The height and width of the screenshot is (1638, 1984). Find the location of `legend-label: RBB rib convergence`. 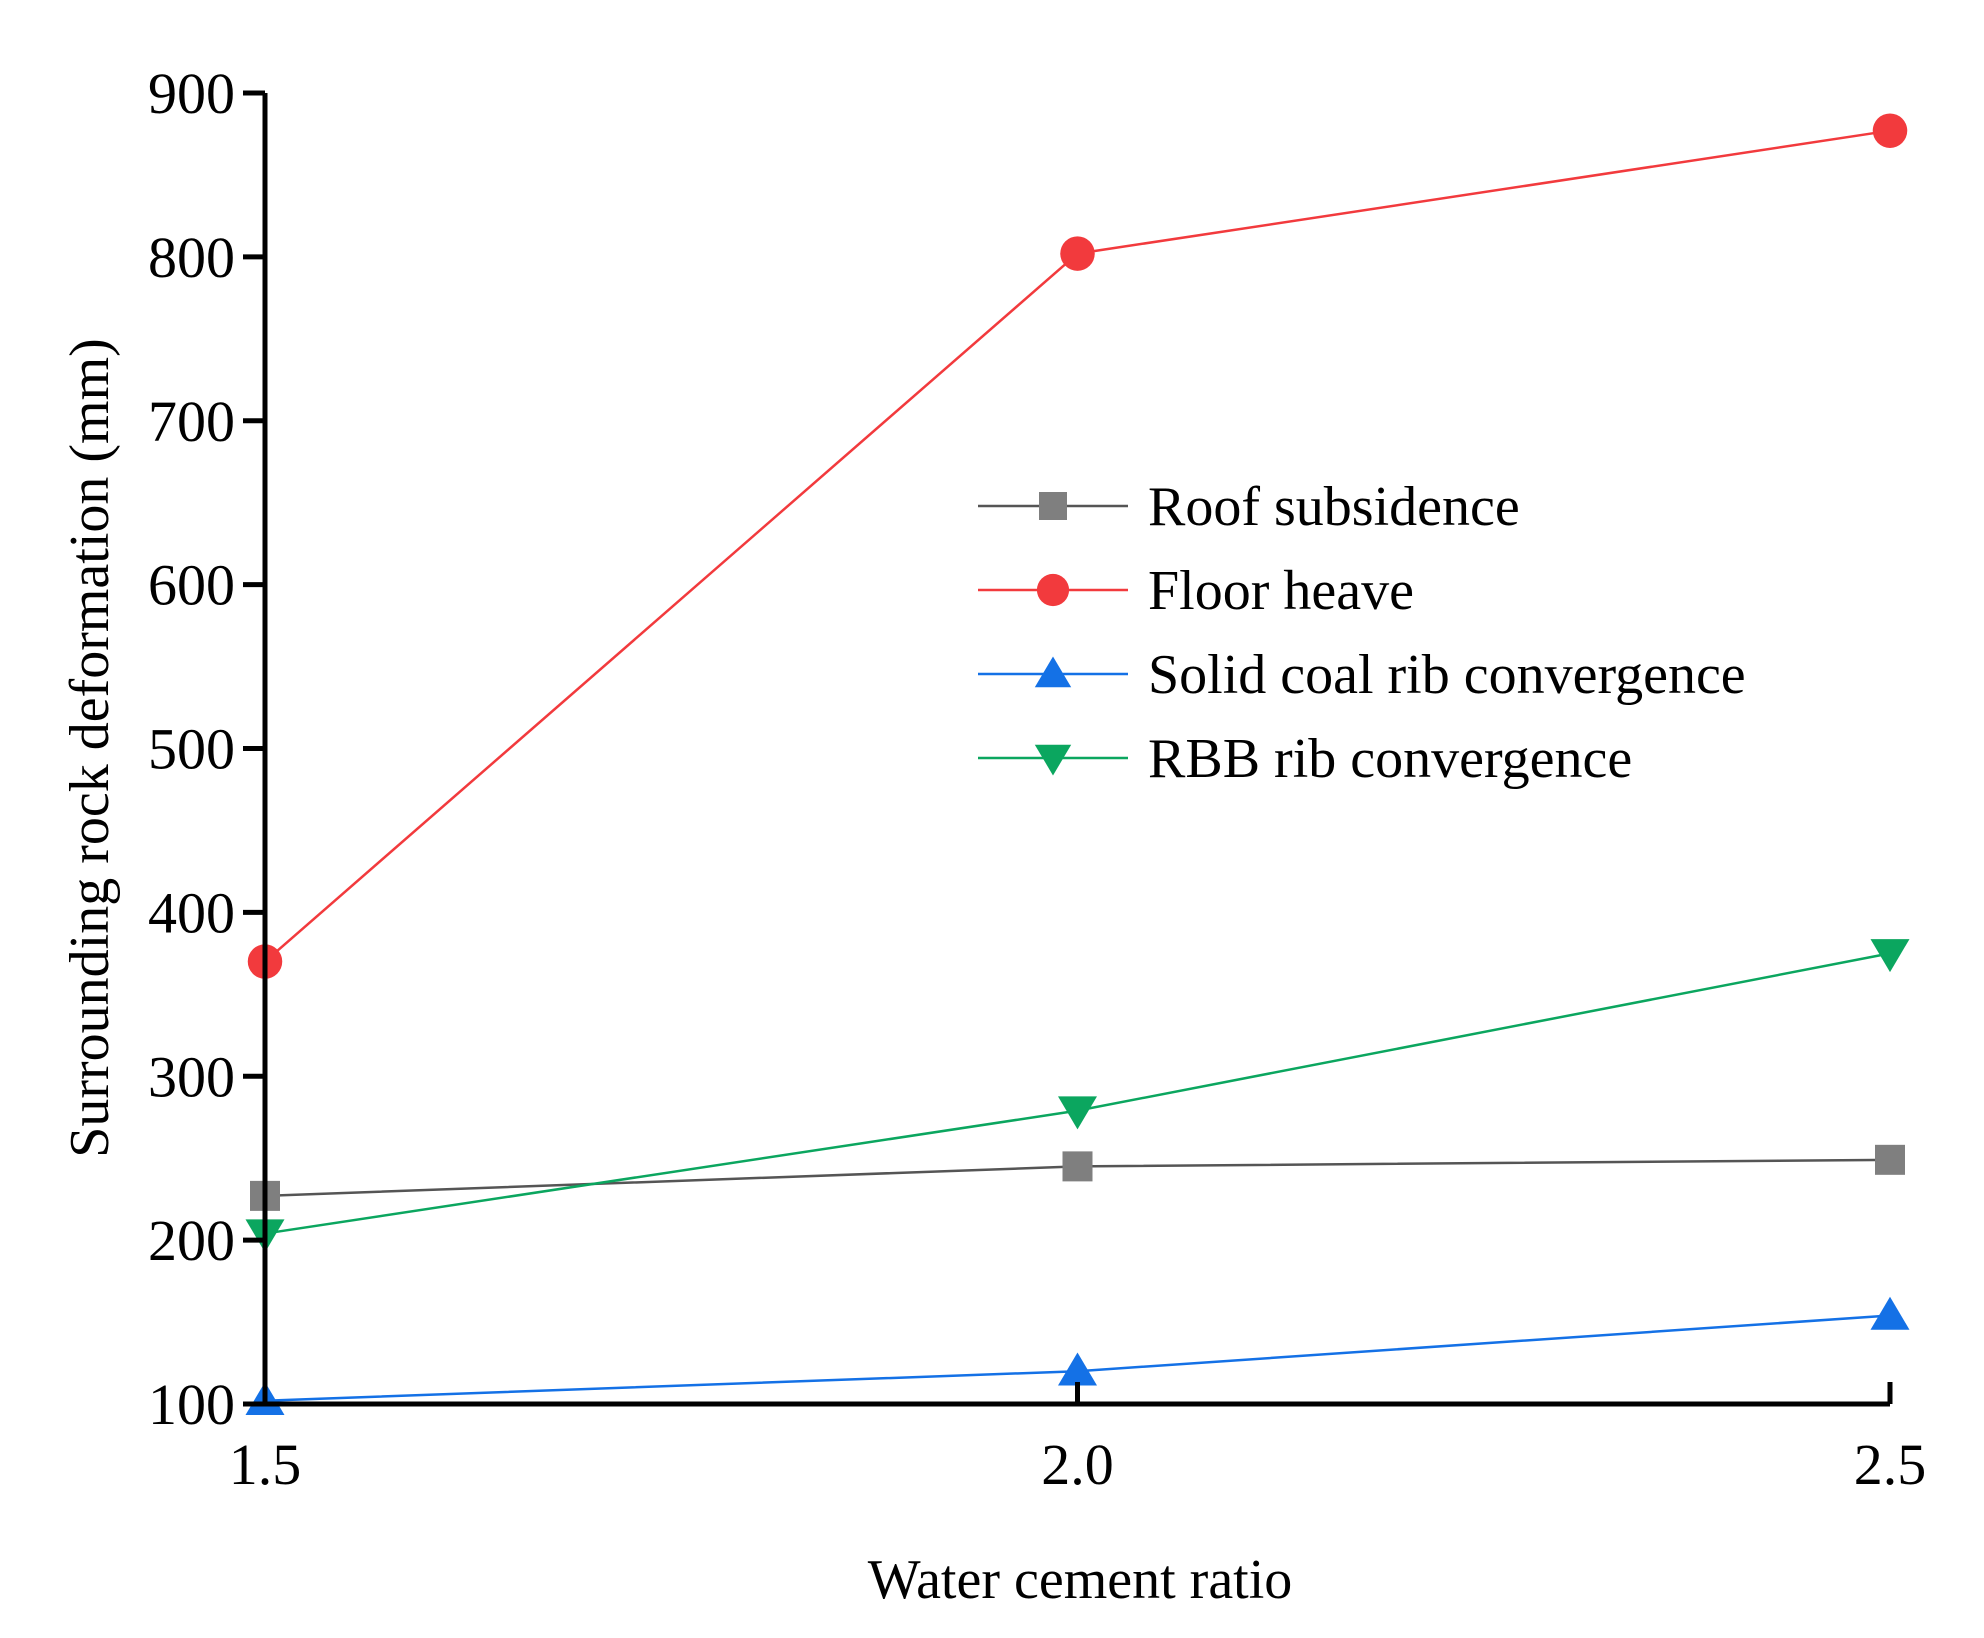

legend-label: RBB rib convergence is located at coordinates (1390, 759).